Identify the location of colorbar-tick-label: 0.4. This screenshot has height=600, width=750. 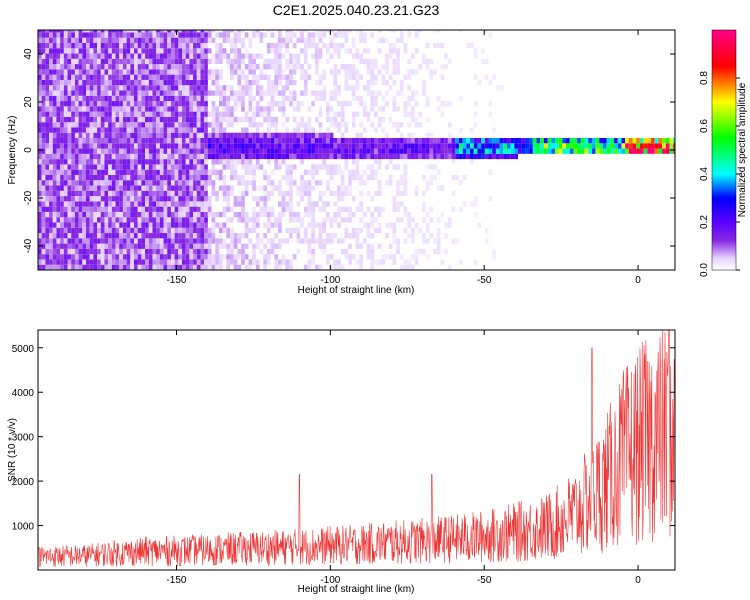
(704, 174).